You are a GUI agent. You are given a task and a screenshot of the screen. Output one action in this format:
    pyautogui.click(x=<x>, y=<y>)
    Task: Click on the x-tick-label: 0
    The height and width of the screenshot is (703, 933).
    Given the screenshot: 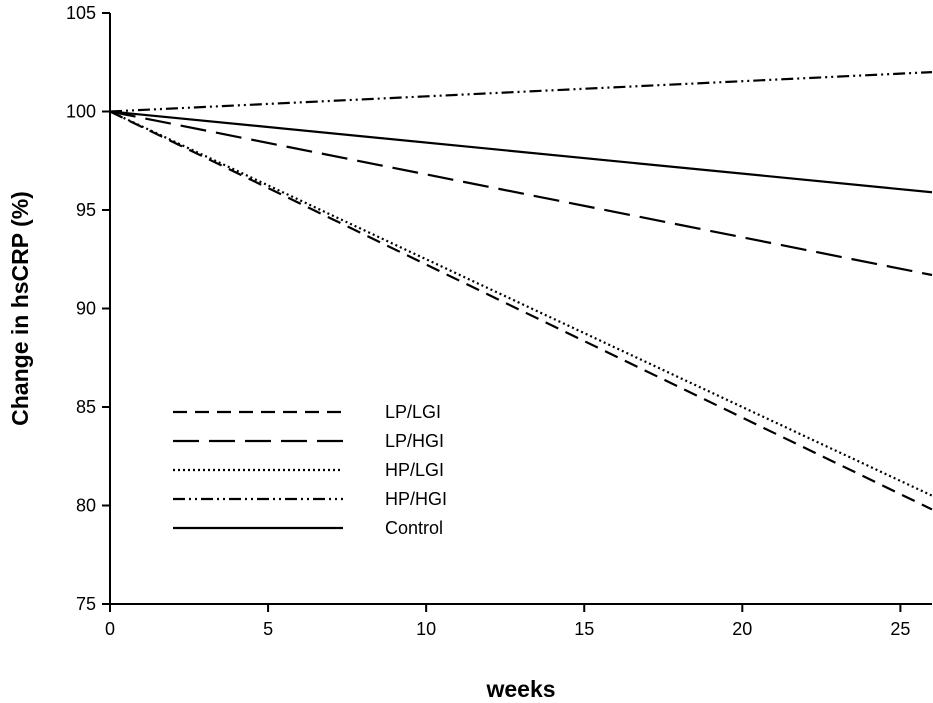 What is the action you would take?
    pyautogui.click(x=110, y=629)
    